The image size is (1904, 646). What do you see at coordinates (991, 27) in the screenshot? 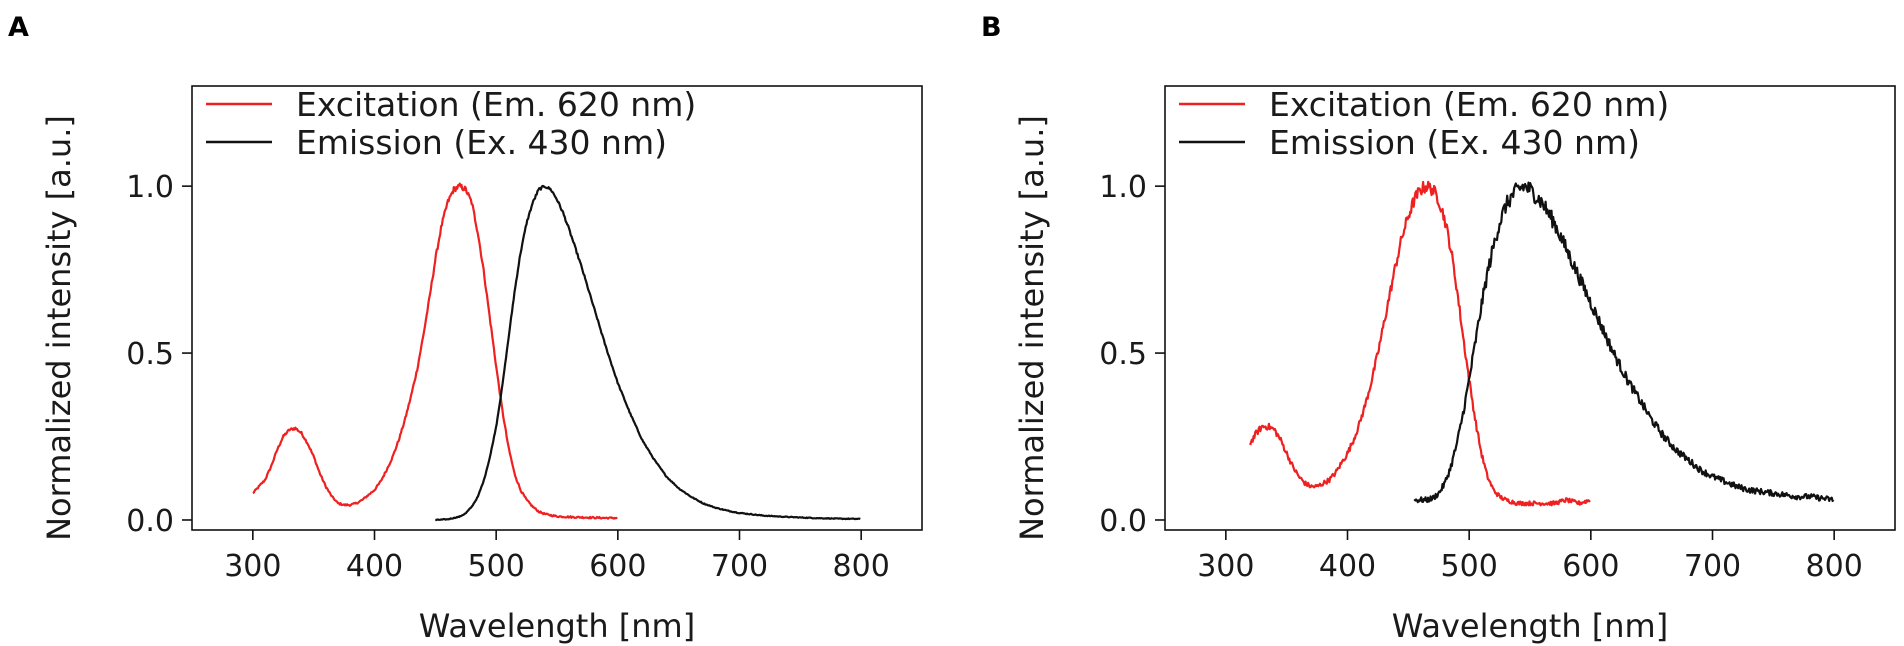
I see `panel-letter-b: B` at bounding box center [991, 27].